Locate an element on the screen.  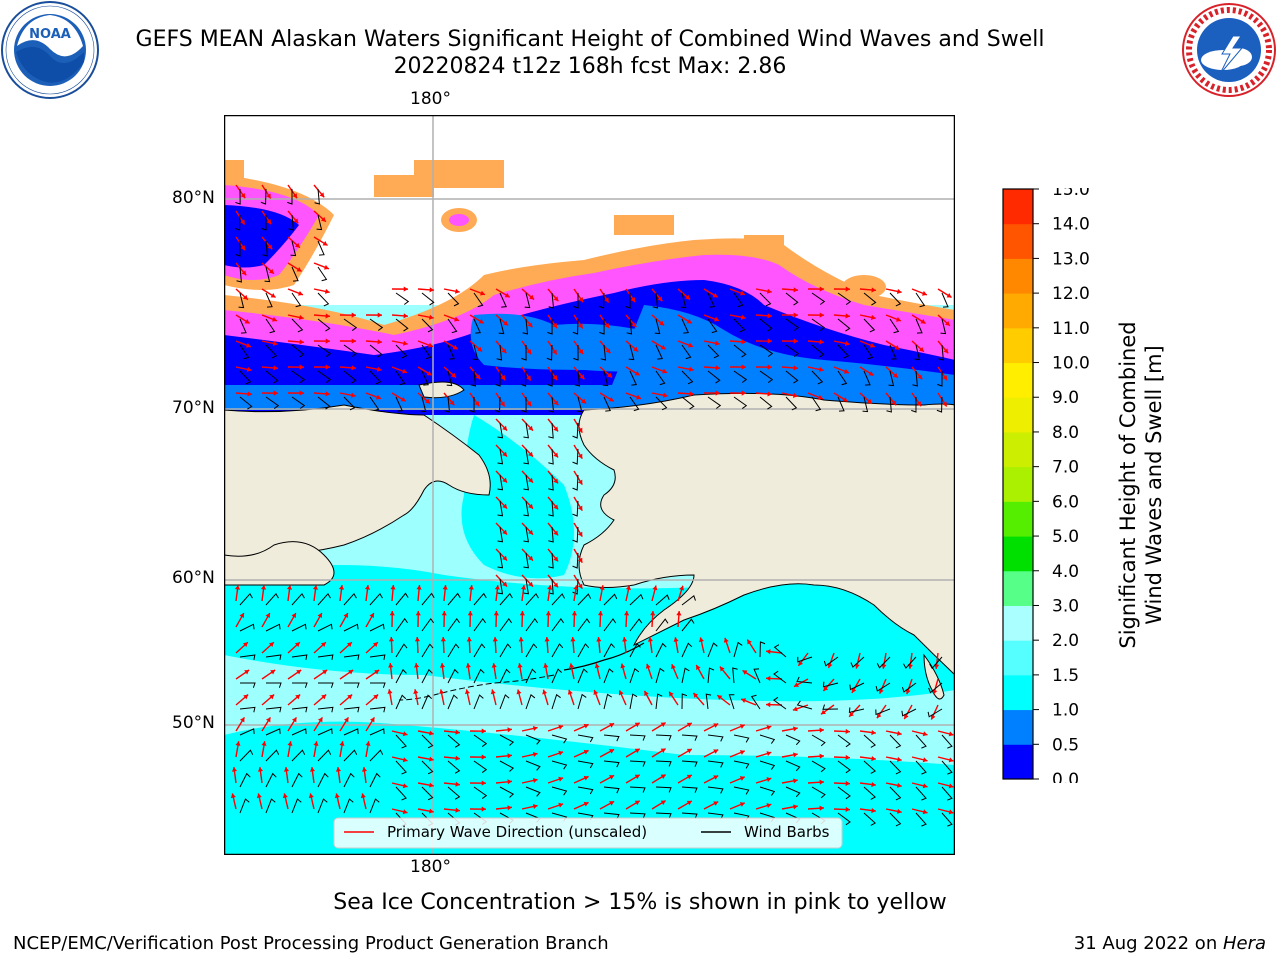
land-alaska is located at coordinates (766, 534).